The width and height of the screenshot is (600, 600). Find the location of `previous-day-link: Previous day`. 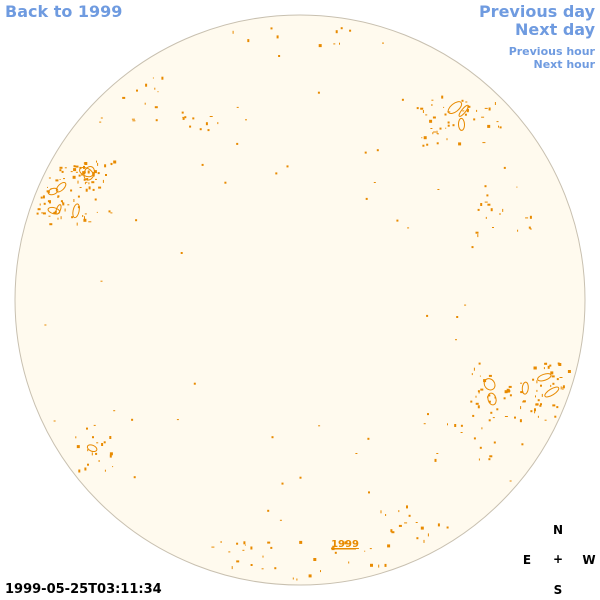

previous-day-link: Previous day is located at coordinates (536, 11).